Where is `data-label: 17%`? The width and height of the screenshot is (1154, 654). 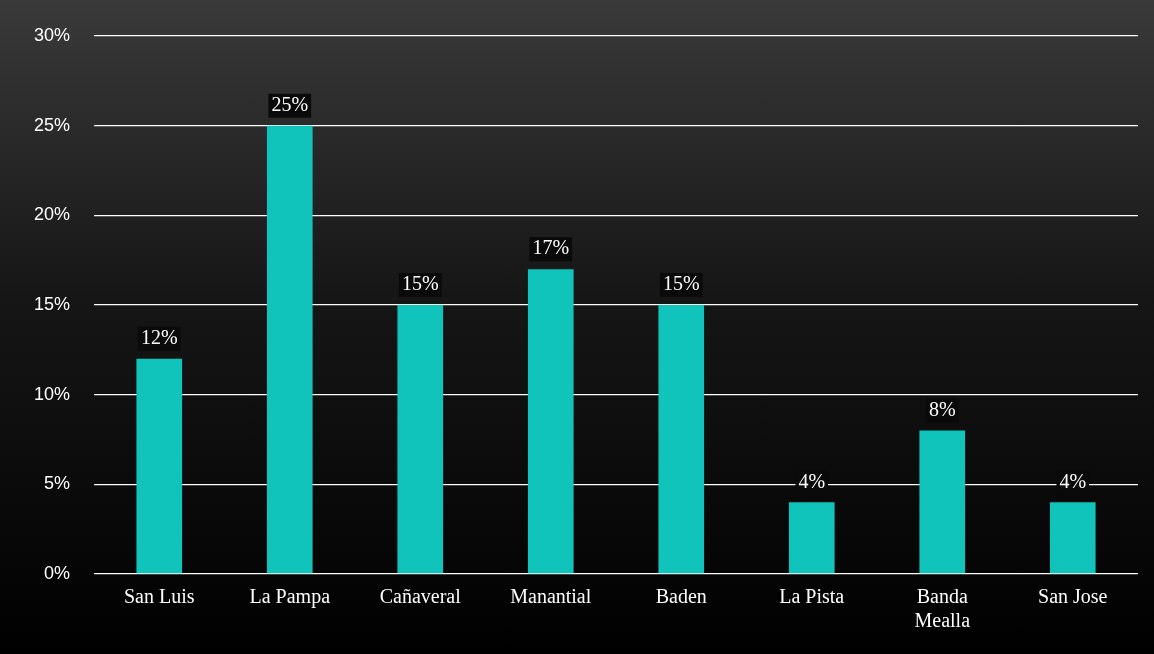 data-label: 17% is located at coordinates (551, 247).